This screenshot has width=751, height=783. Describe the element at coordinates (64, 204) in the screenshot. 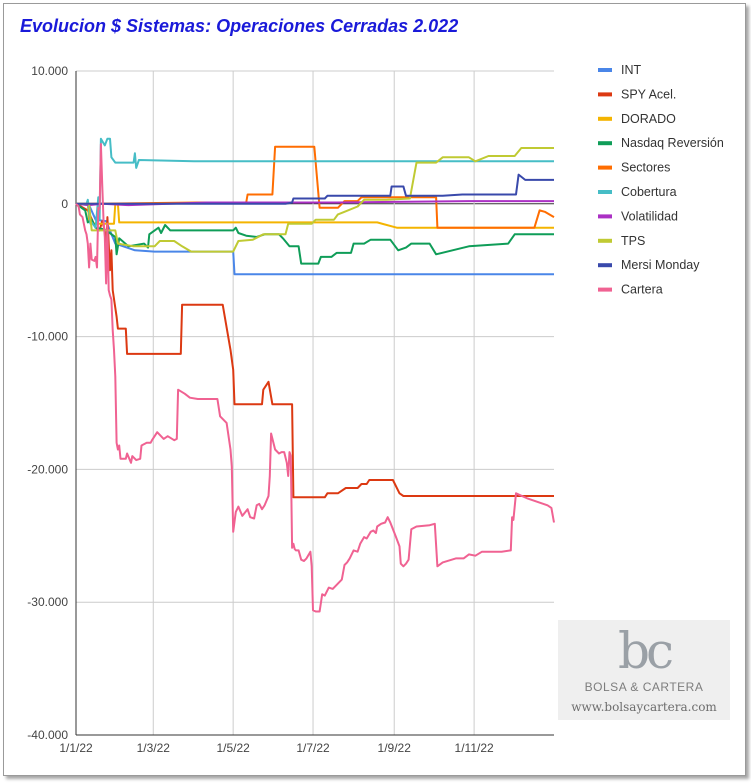

I see `y-tick-label: 0` at that location.